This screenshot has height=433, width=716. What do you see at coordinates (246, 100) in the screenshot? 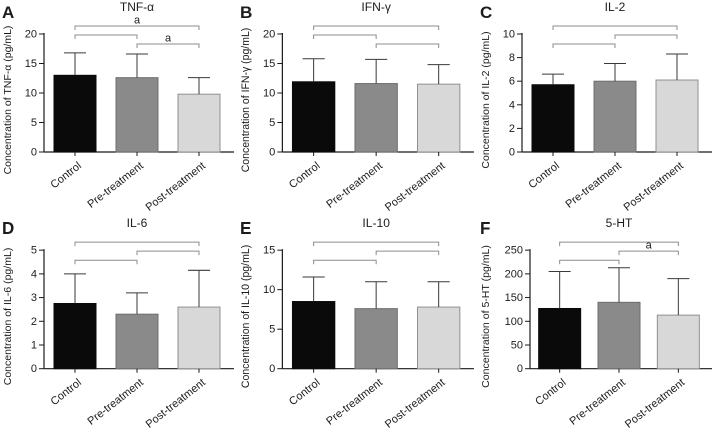
I see `y-axis-label: Concentration of IFN-γ (pg/mL)` at bounding box center [246, 100].